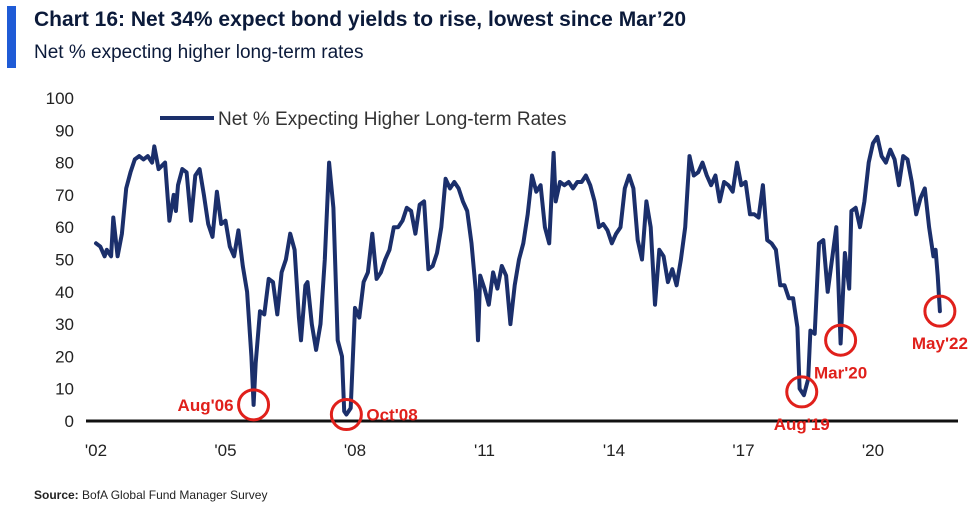 This screenshot has height=518, width=972. What do you see at coordinates (802, 424) in the screenshot?
I see `annotation-label: Aug'19` at bounding box center [802, 424].